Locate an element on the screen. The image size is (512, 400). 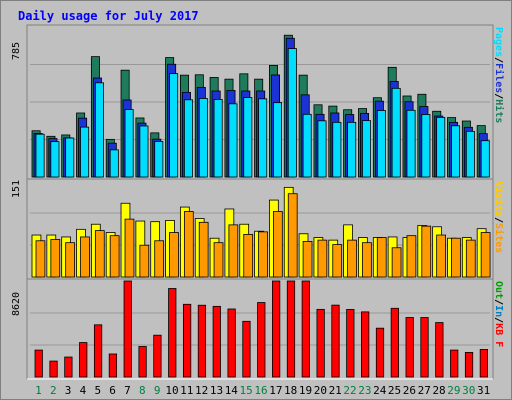
x-tick-day: 12 is located at coordinates (201, 390).